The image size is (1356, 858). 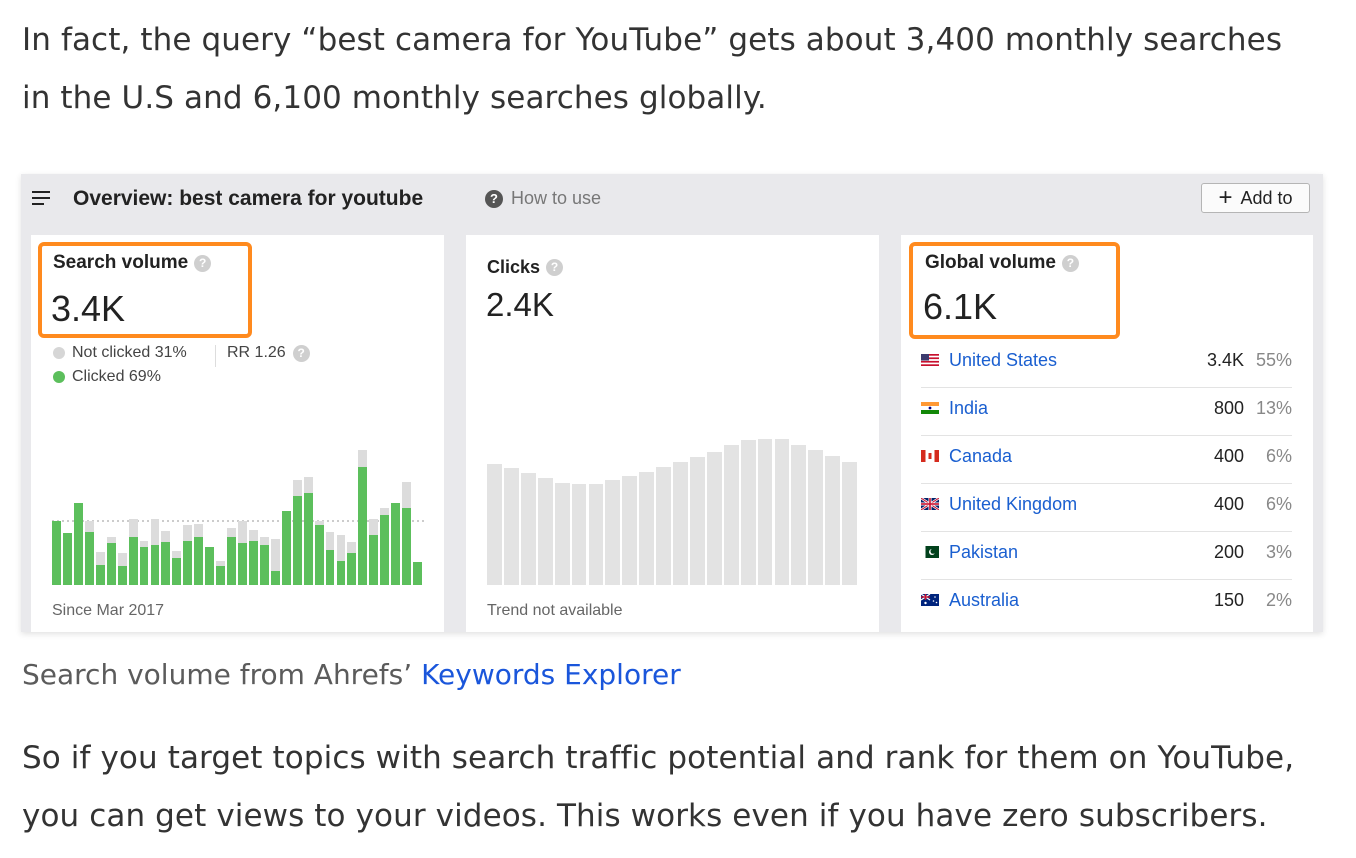 What do you see at coordinates (145, 290) in the screenshot?
I see `search-volume-highlight` at bounding box center [145, 290].